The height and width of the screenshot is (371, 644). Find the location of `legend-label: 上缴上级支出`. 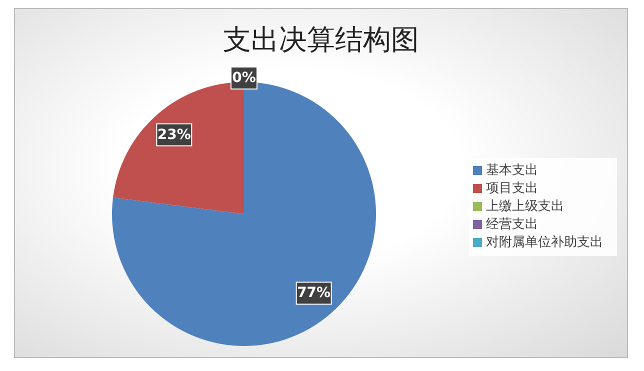

legend-label: 上缴上级支出 is located at coordinates (525, 206).